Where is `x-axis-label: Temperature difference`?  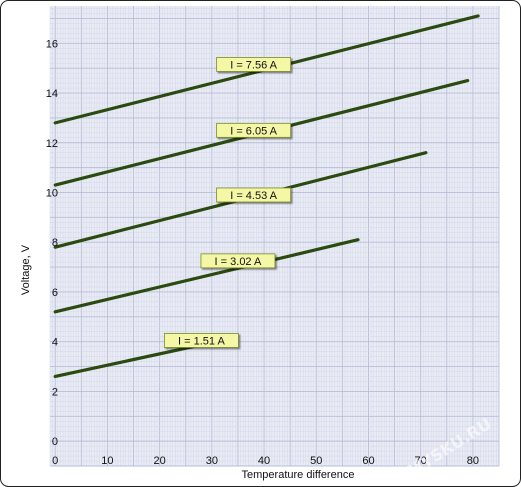
x-axis-label: Temperature difference is located at coordinates (298, 475).